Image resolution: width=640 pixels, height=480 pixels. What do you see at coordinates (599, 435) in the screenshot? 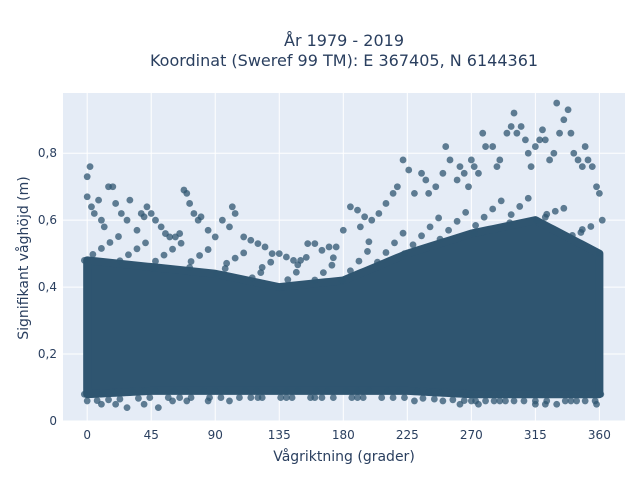
I see `x-tick-label: 360` at bounding box center [599, 435].